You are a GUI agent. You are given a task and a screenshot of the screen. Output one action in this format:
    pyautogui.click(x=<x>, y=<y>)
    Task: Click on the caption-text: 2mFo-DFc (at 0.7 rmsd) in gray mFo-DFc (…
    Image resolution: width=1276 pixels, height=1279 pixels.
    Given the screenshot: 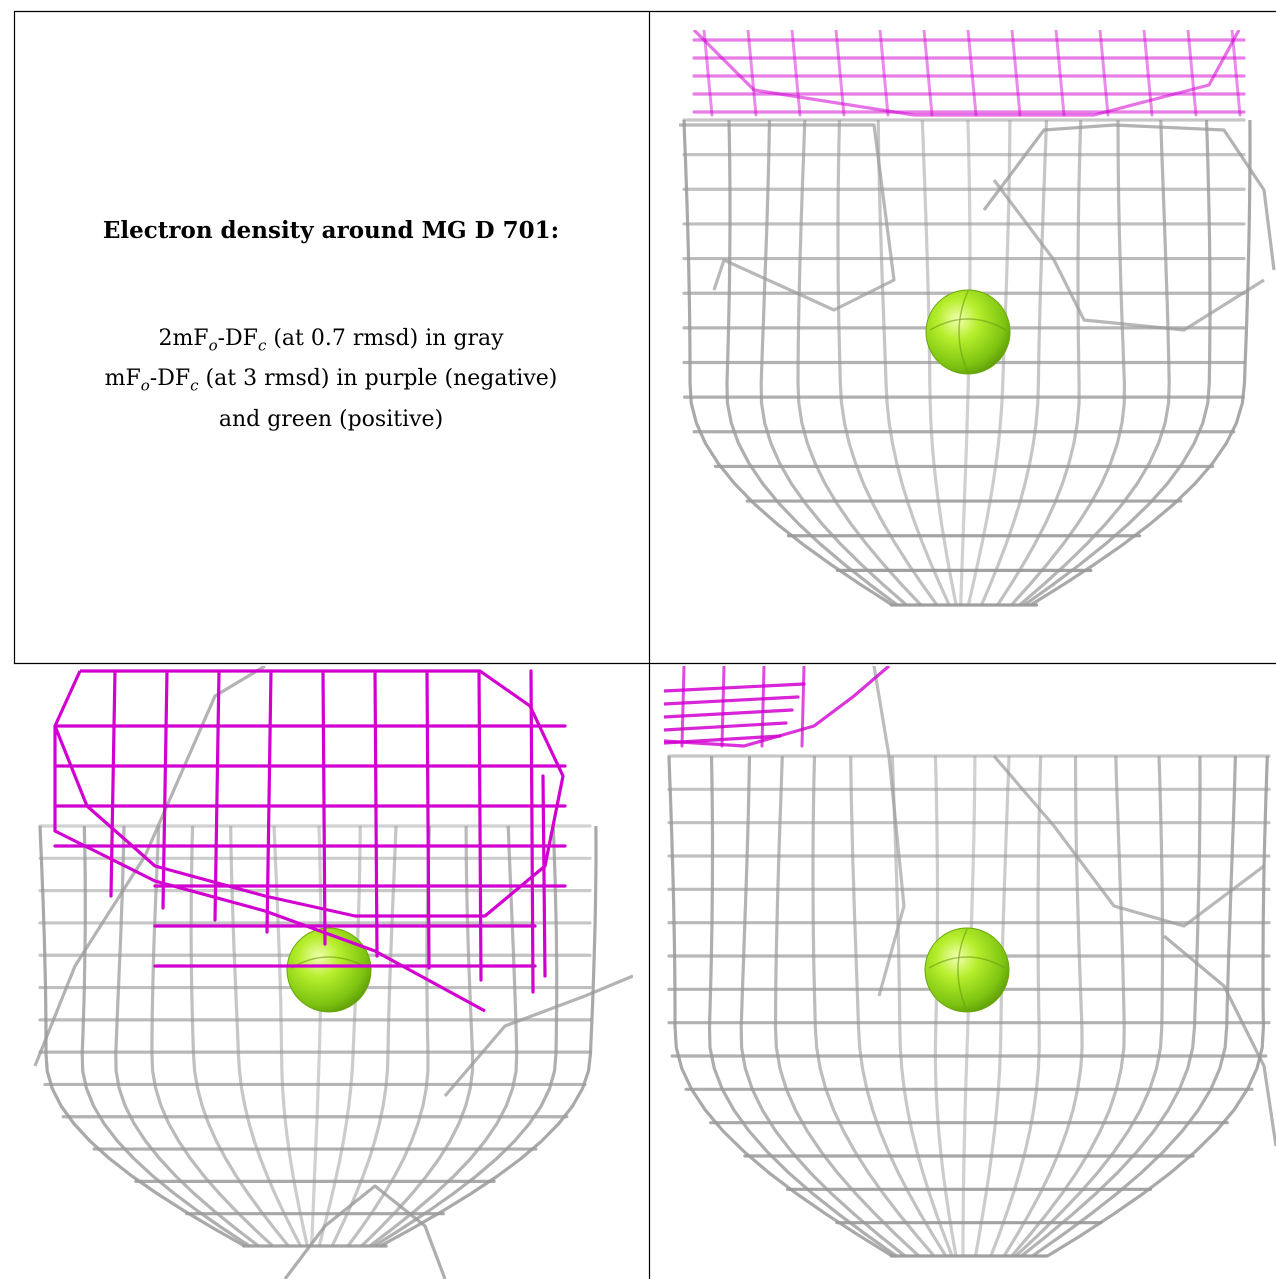 What is the action you would take?
    pyautogui.click(x=331, y=379)
    